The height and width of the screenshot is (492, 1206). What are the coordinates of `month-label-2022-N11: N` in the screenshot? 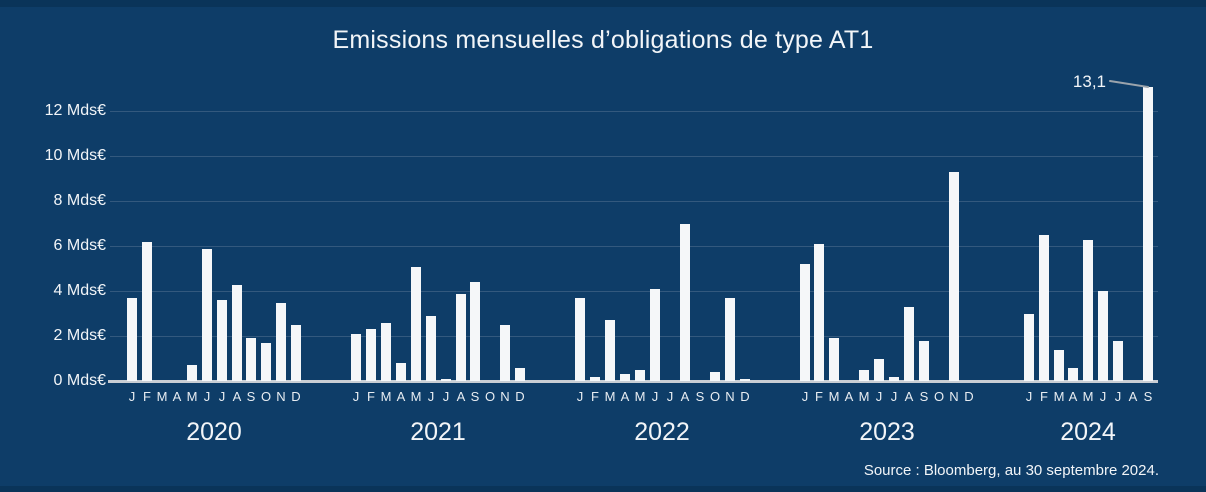 It's located at (730, 396).